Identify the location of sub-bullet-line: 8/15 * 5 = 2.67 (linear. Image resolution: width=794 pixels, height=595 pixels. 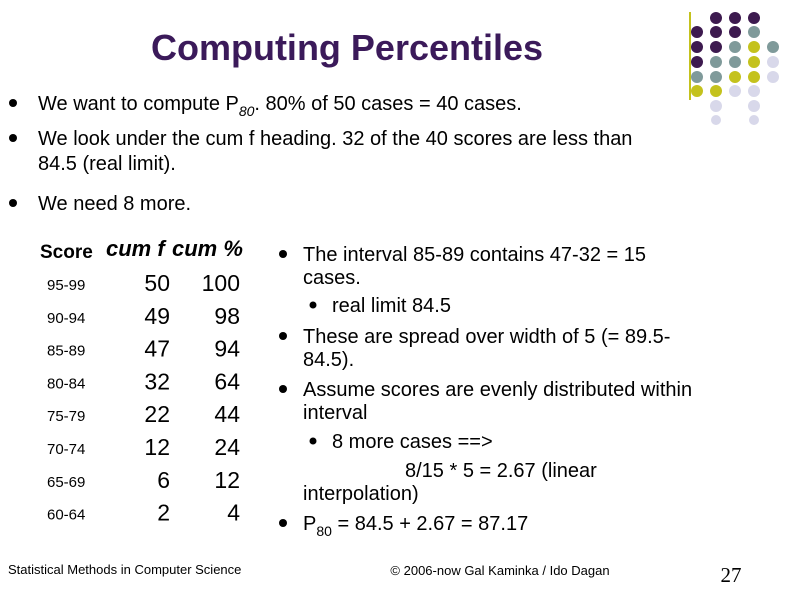
(501, 471).